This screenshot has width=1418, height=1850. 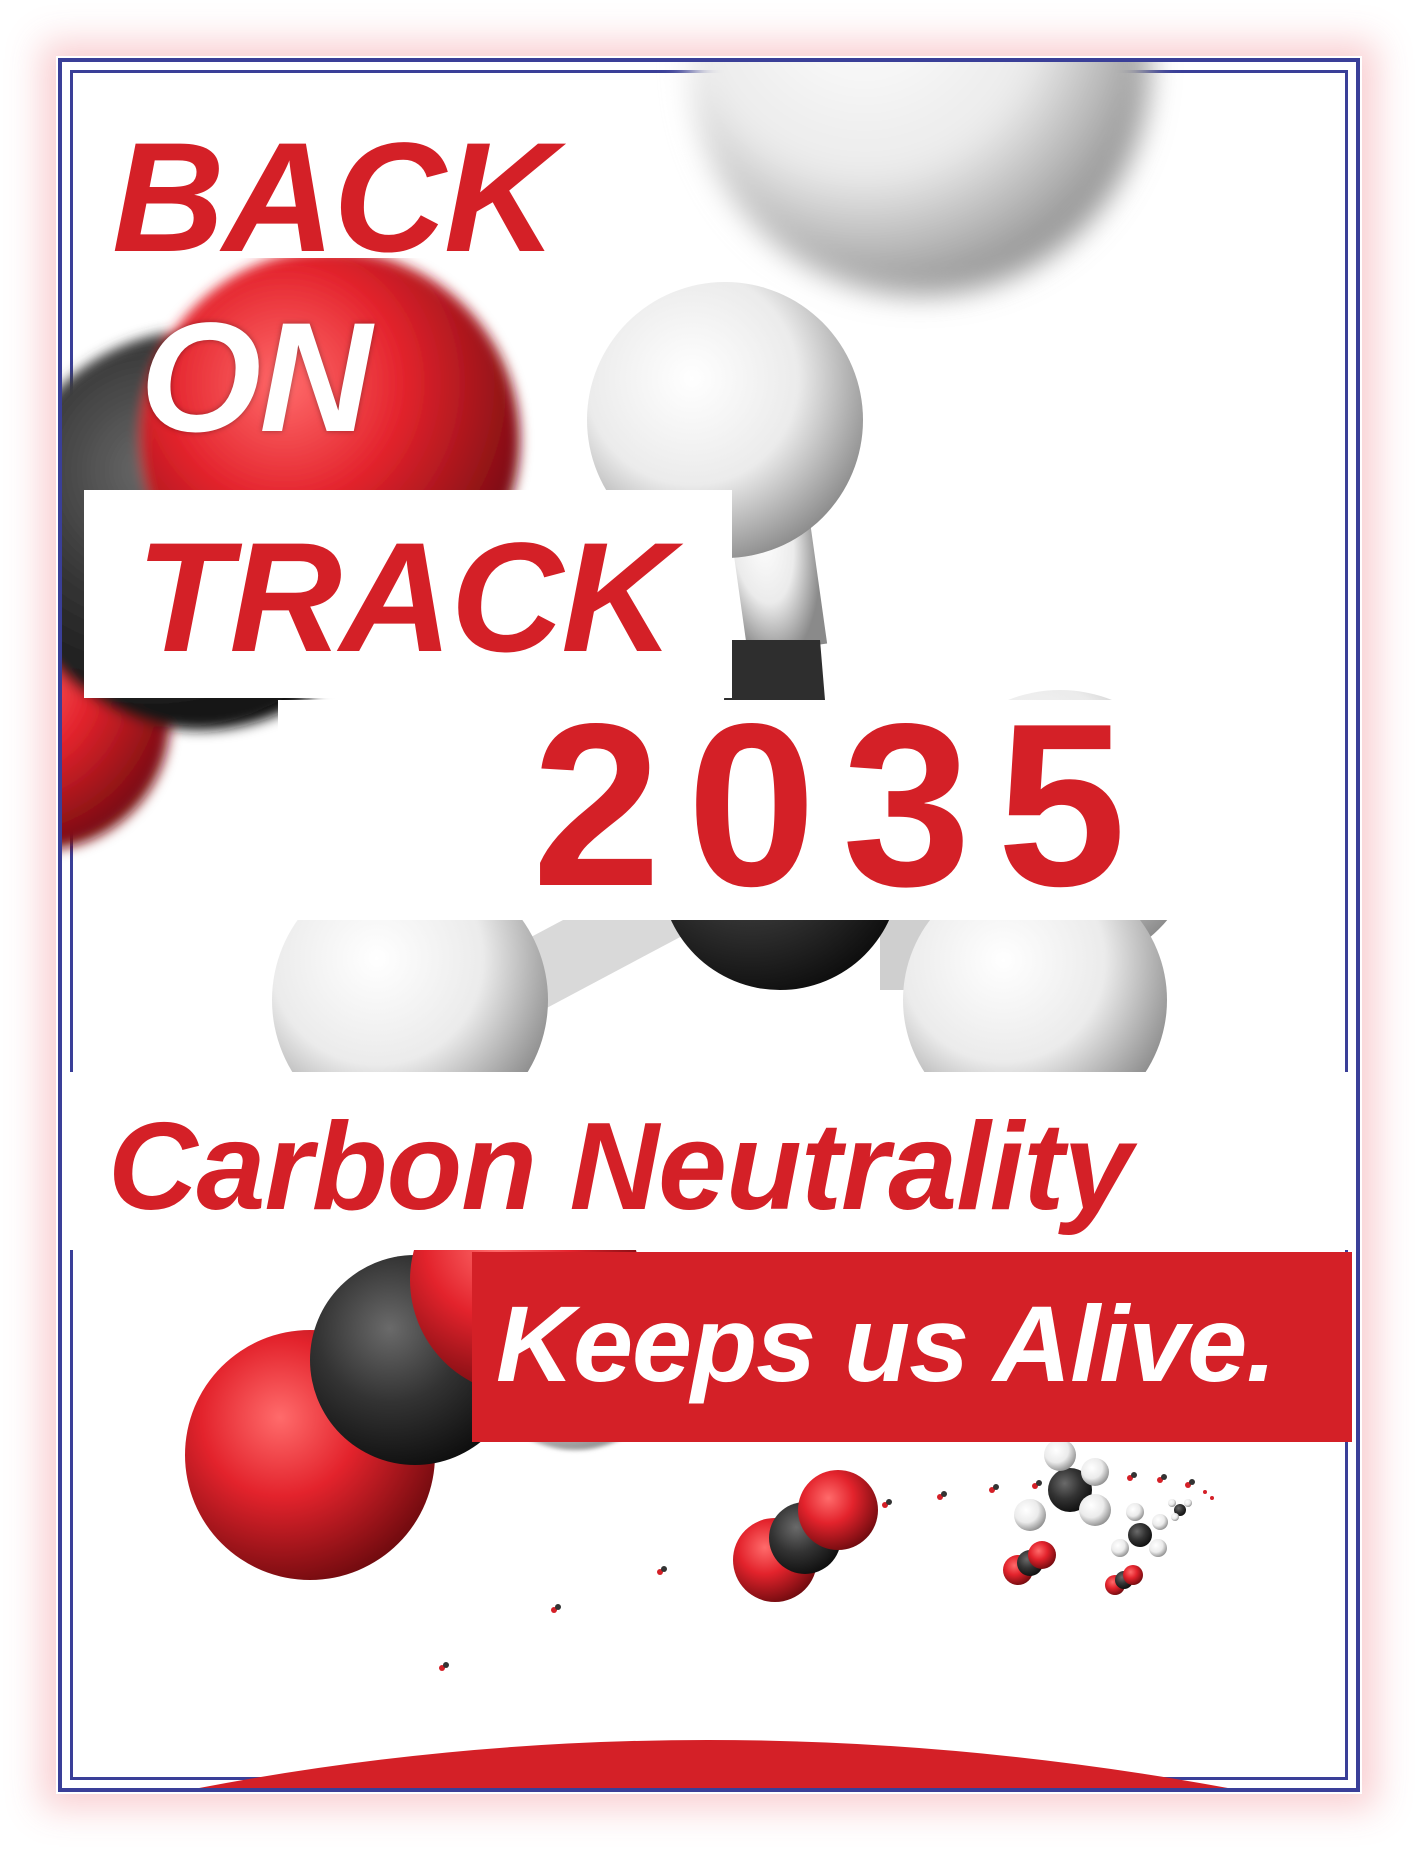 I want to click on tagline-main: Carbon Neutrality, so click(x=620, y=1167).